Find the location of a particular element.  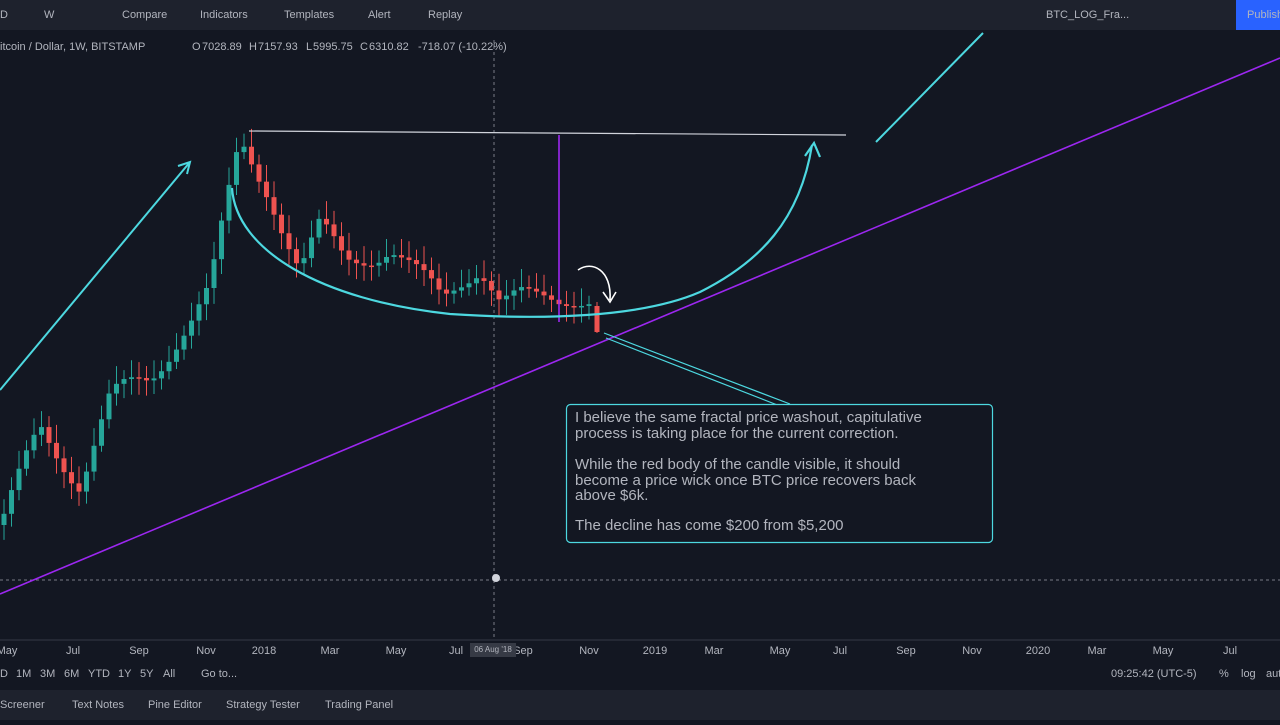

legend-open: 7028.89 is located at coordinates (222, 47).